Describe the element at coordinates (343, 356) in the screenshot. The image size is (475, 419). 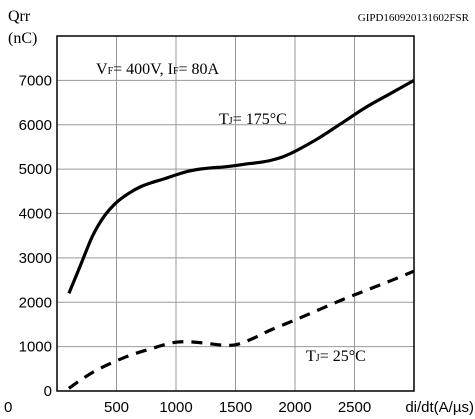
I see `series-label-25-value: = 25°C` at that location.